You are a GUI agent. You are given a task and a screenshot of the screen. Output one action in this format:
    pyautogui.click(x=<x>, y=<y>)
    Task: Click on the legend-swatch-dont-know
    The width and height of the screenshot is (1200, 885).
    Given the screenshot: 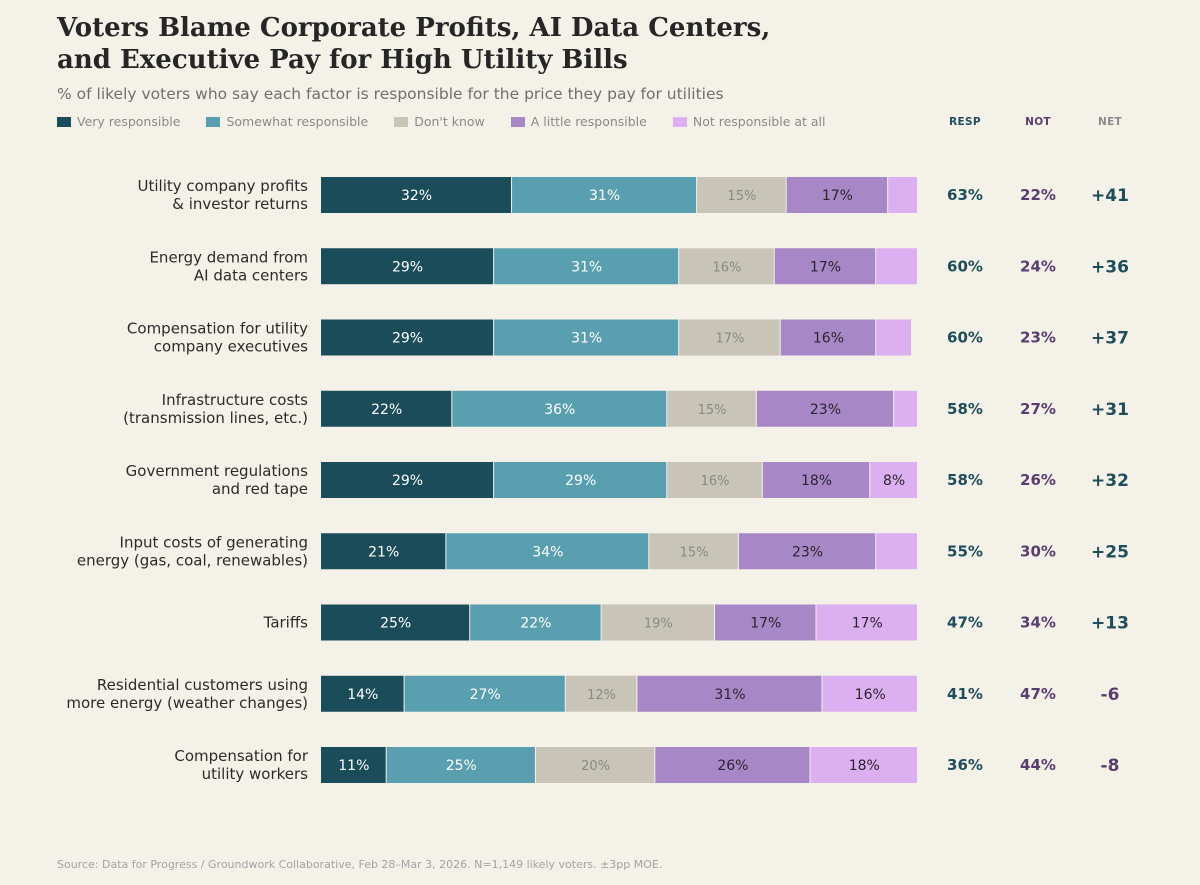 What is the action you would take?
    pyautogui.click(x=401, y=121)
    